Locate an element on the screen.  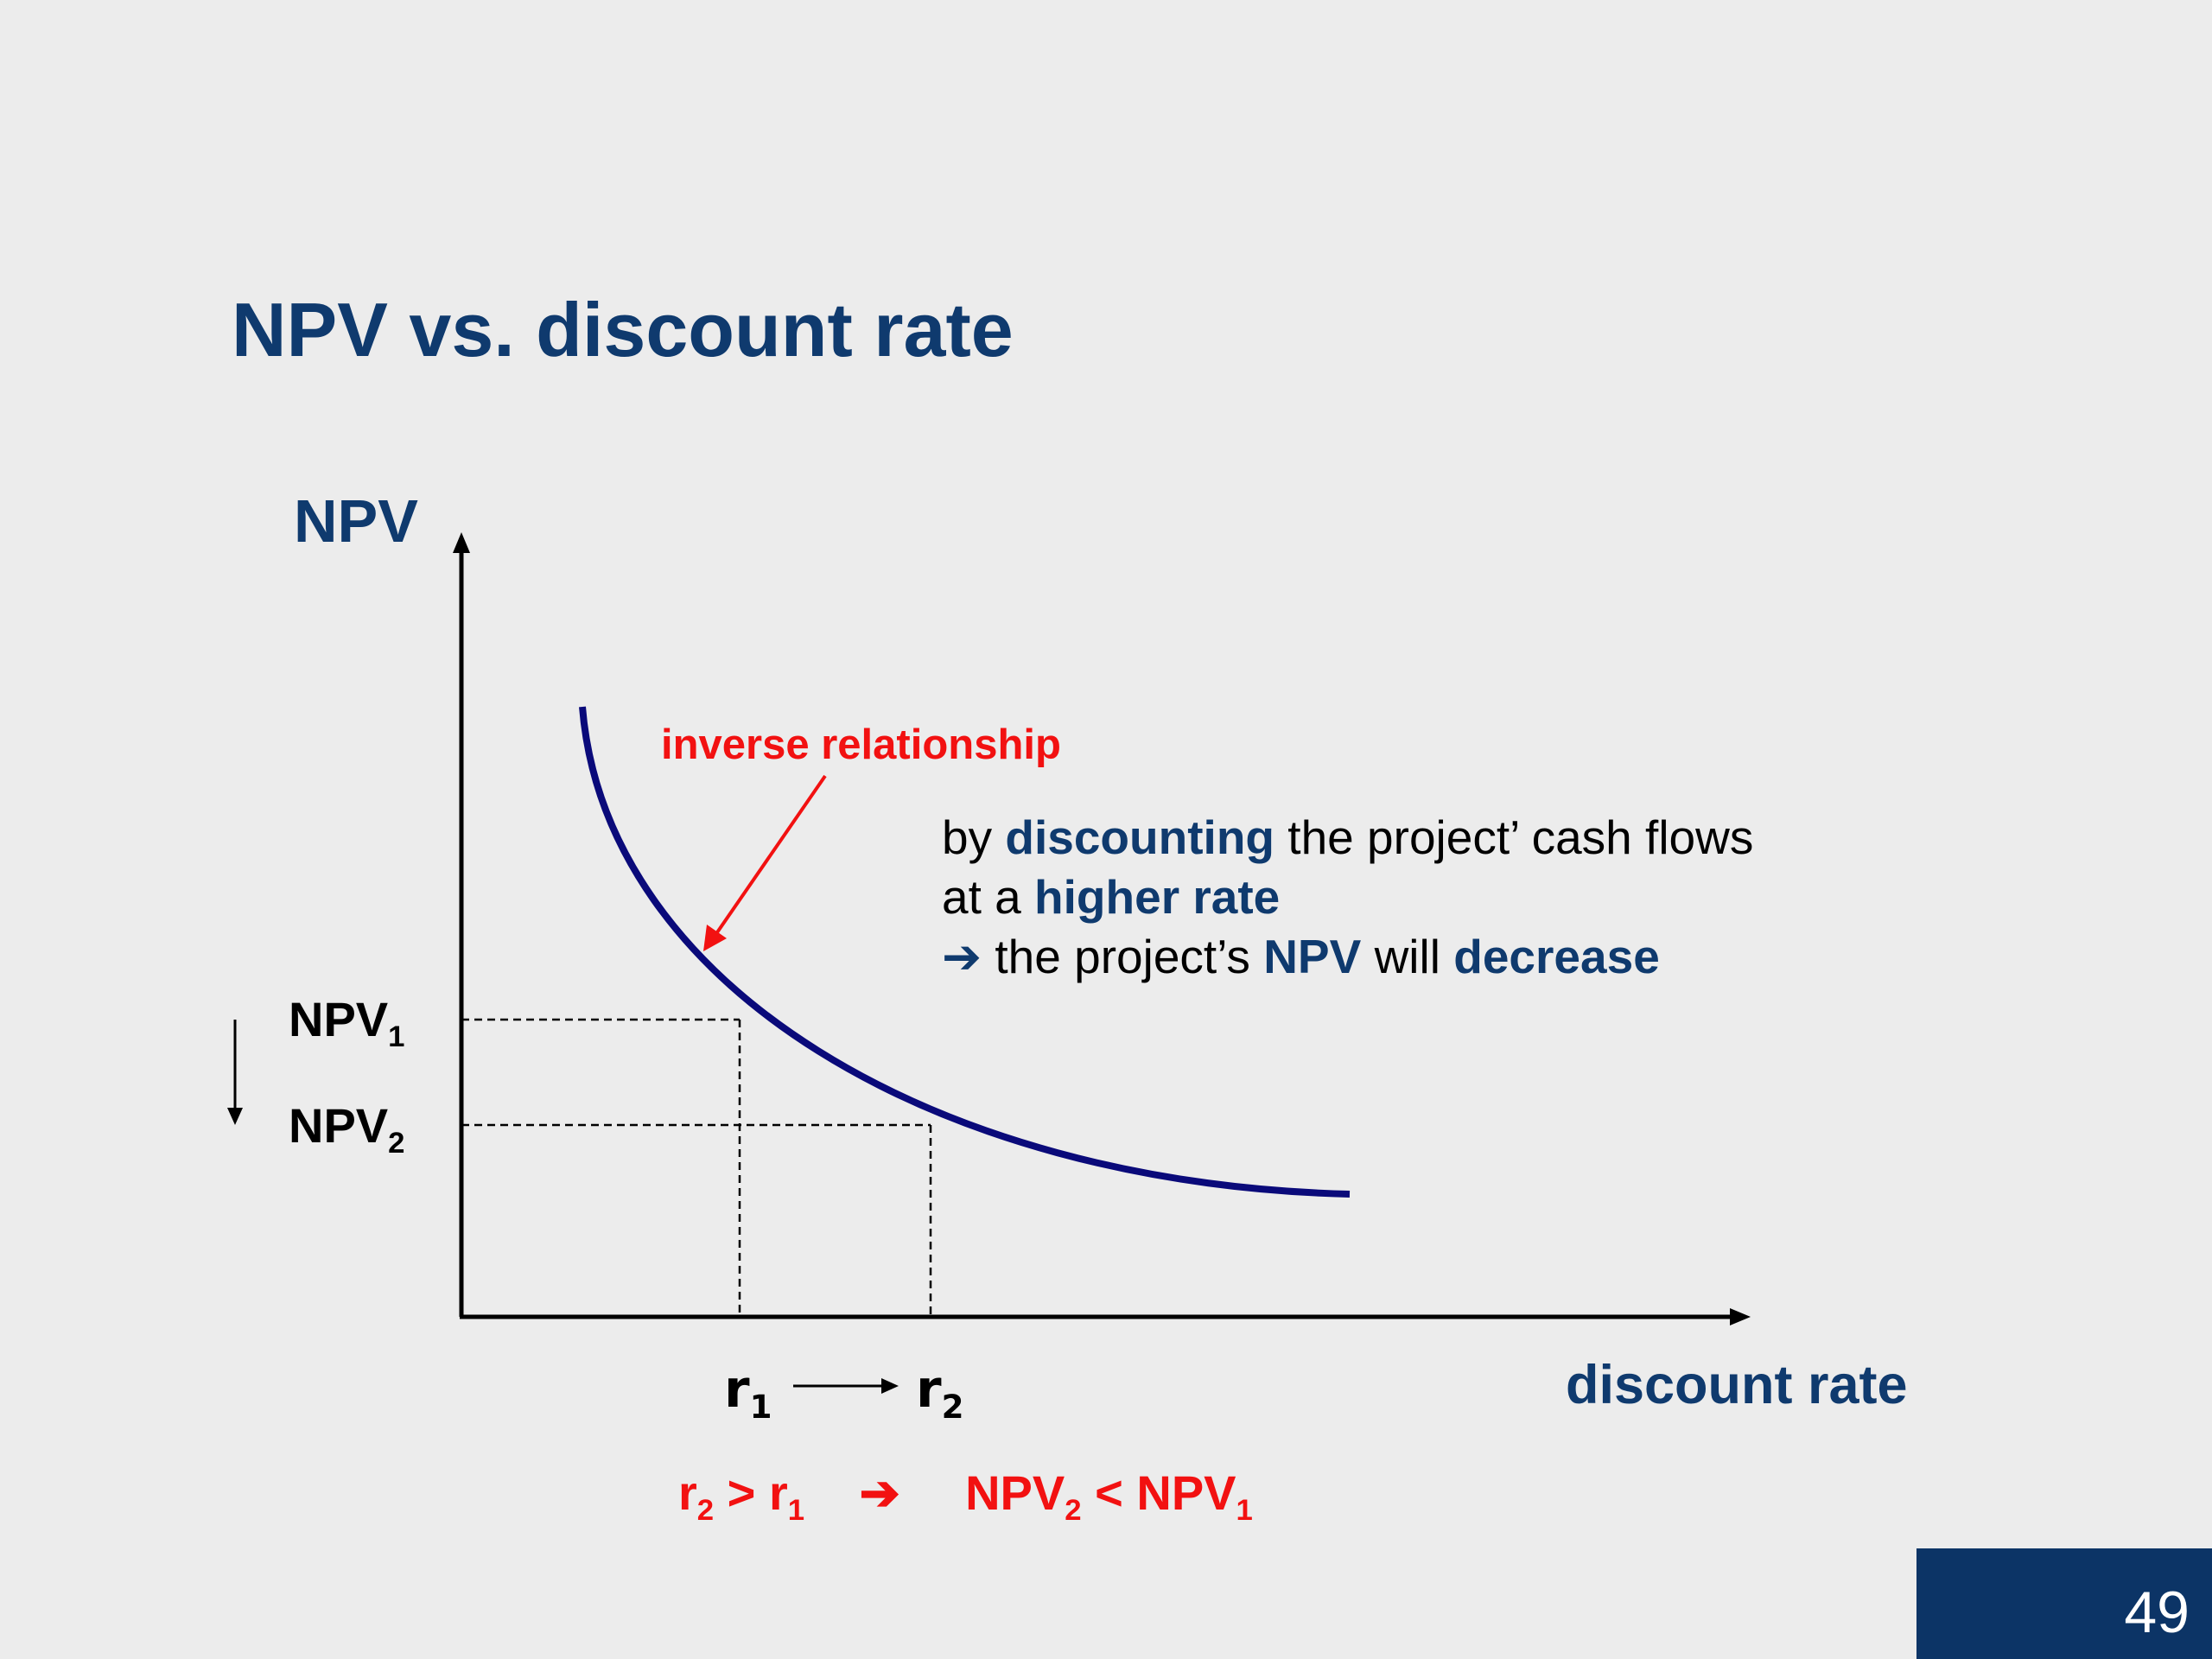
condition-less-than: < is located at coordinates (1109, 1492).